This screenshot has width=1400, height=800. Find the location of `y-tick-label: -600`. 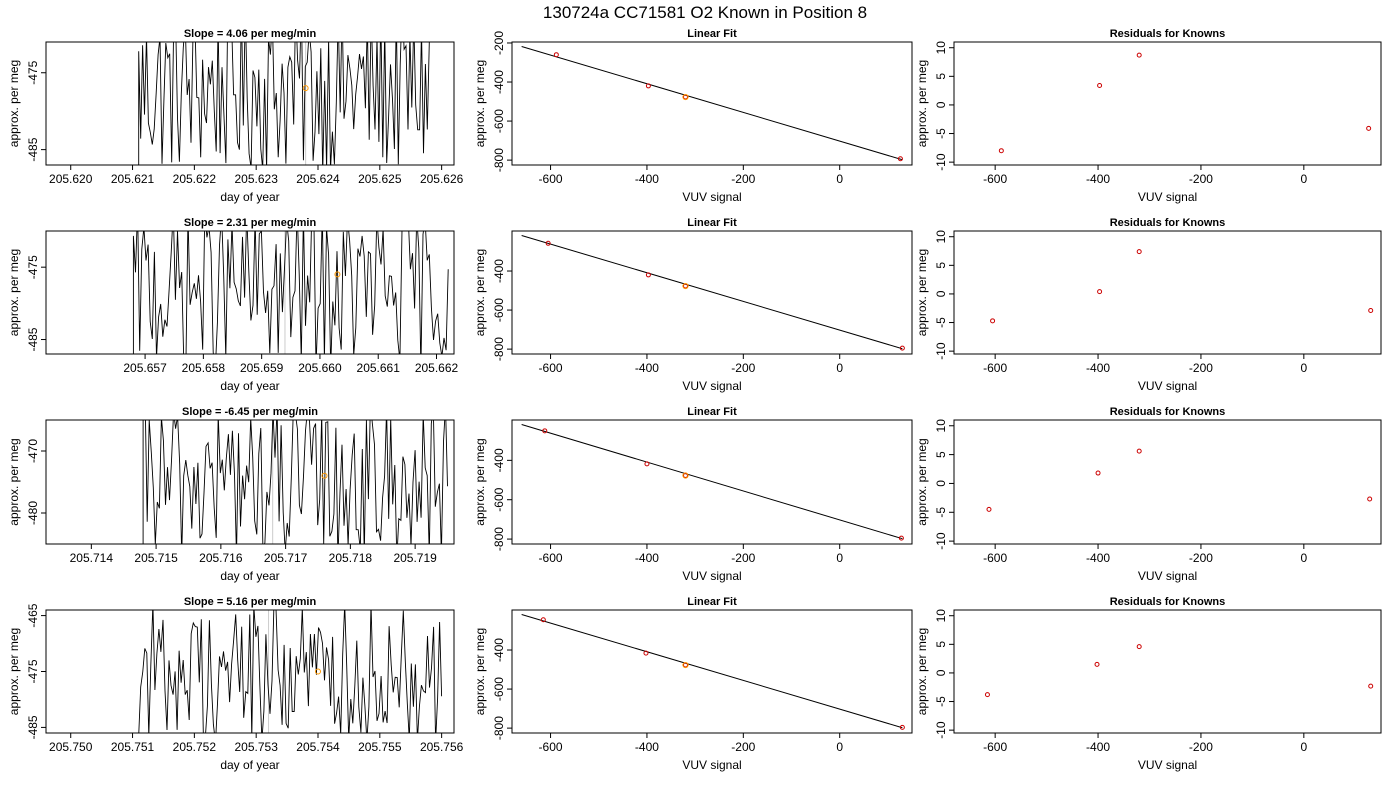

y-tick-label: -600 is located at coordinates (499, 499).